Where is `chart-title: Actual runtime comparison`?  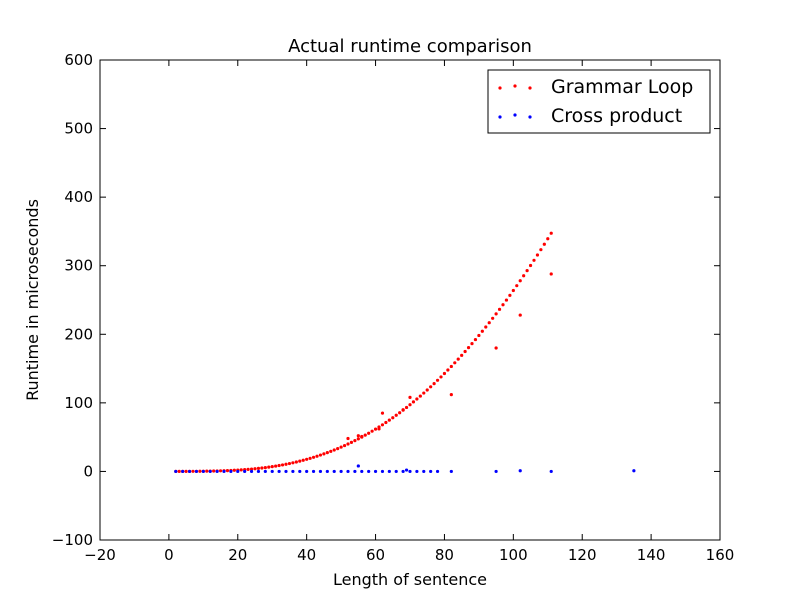
chart-title: Actual runtime comparison is located at coordinates (410, 46).